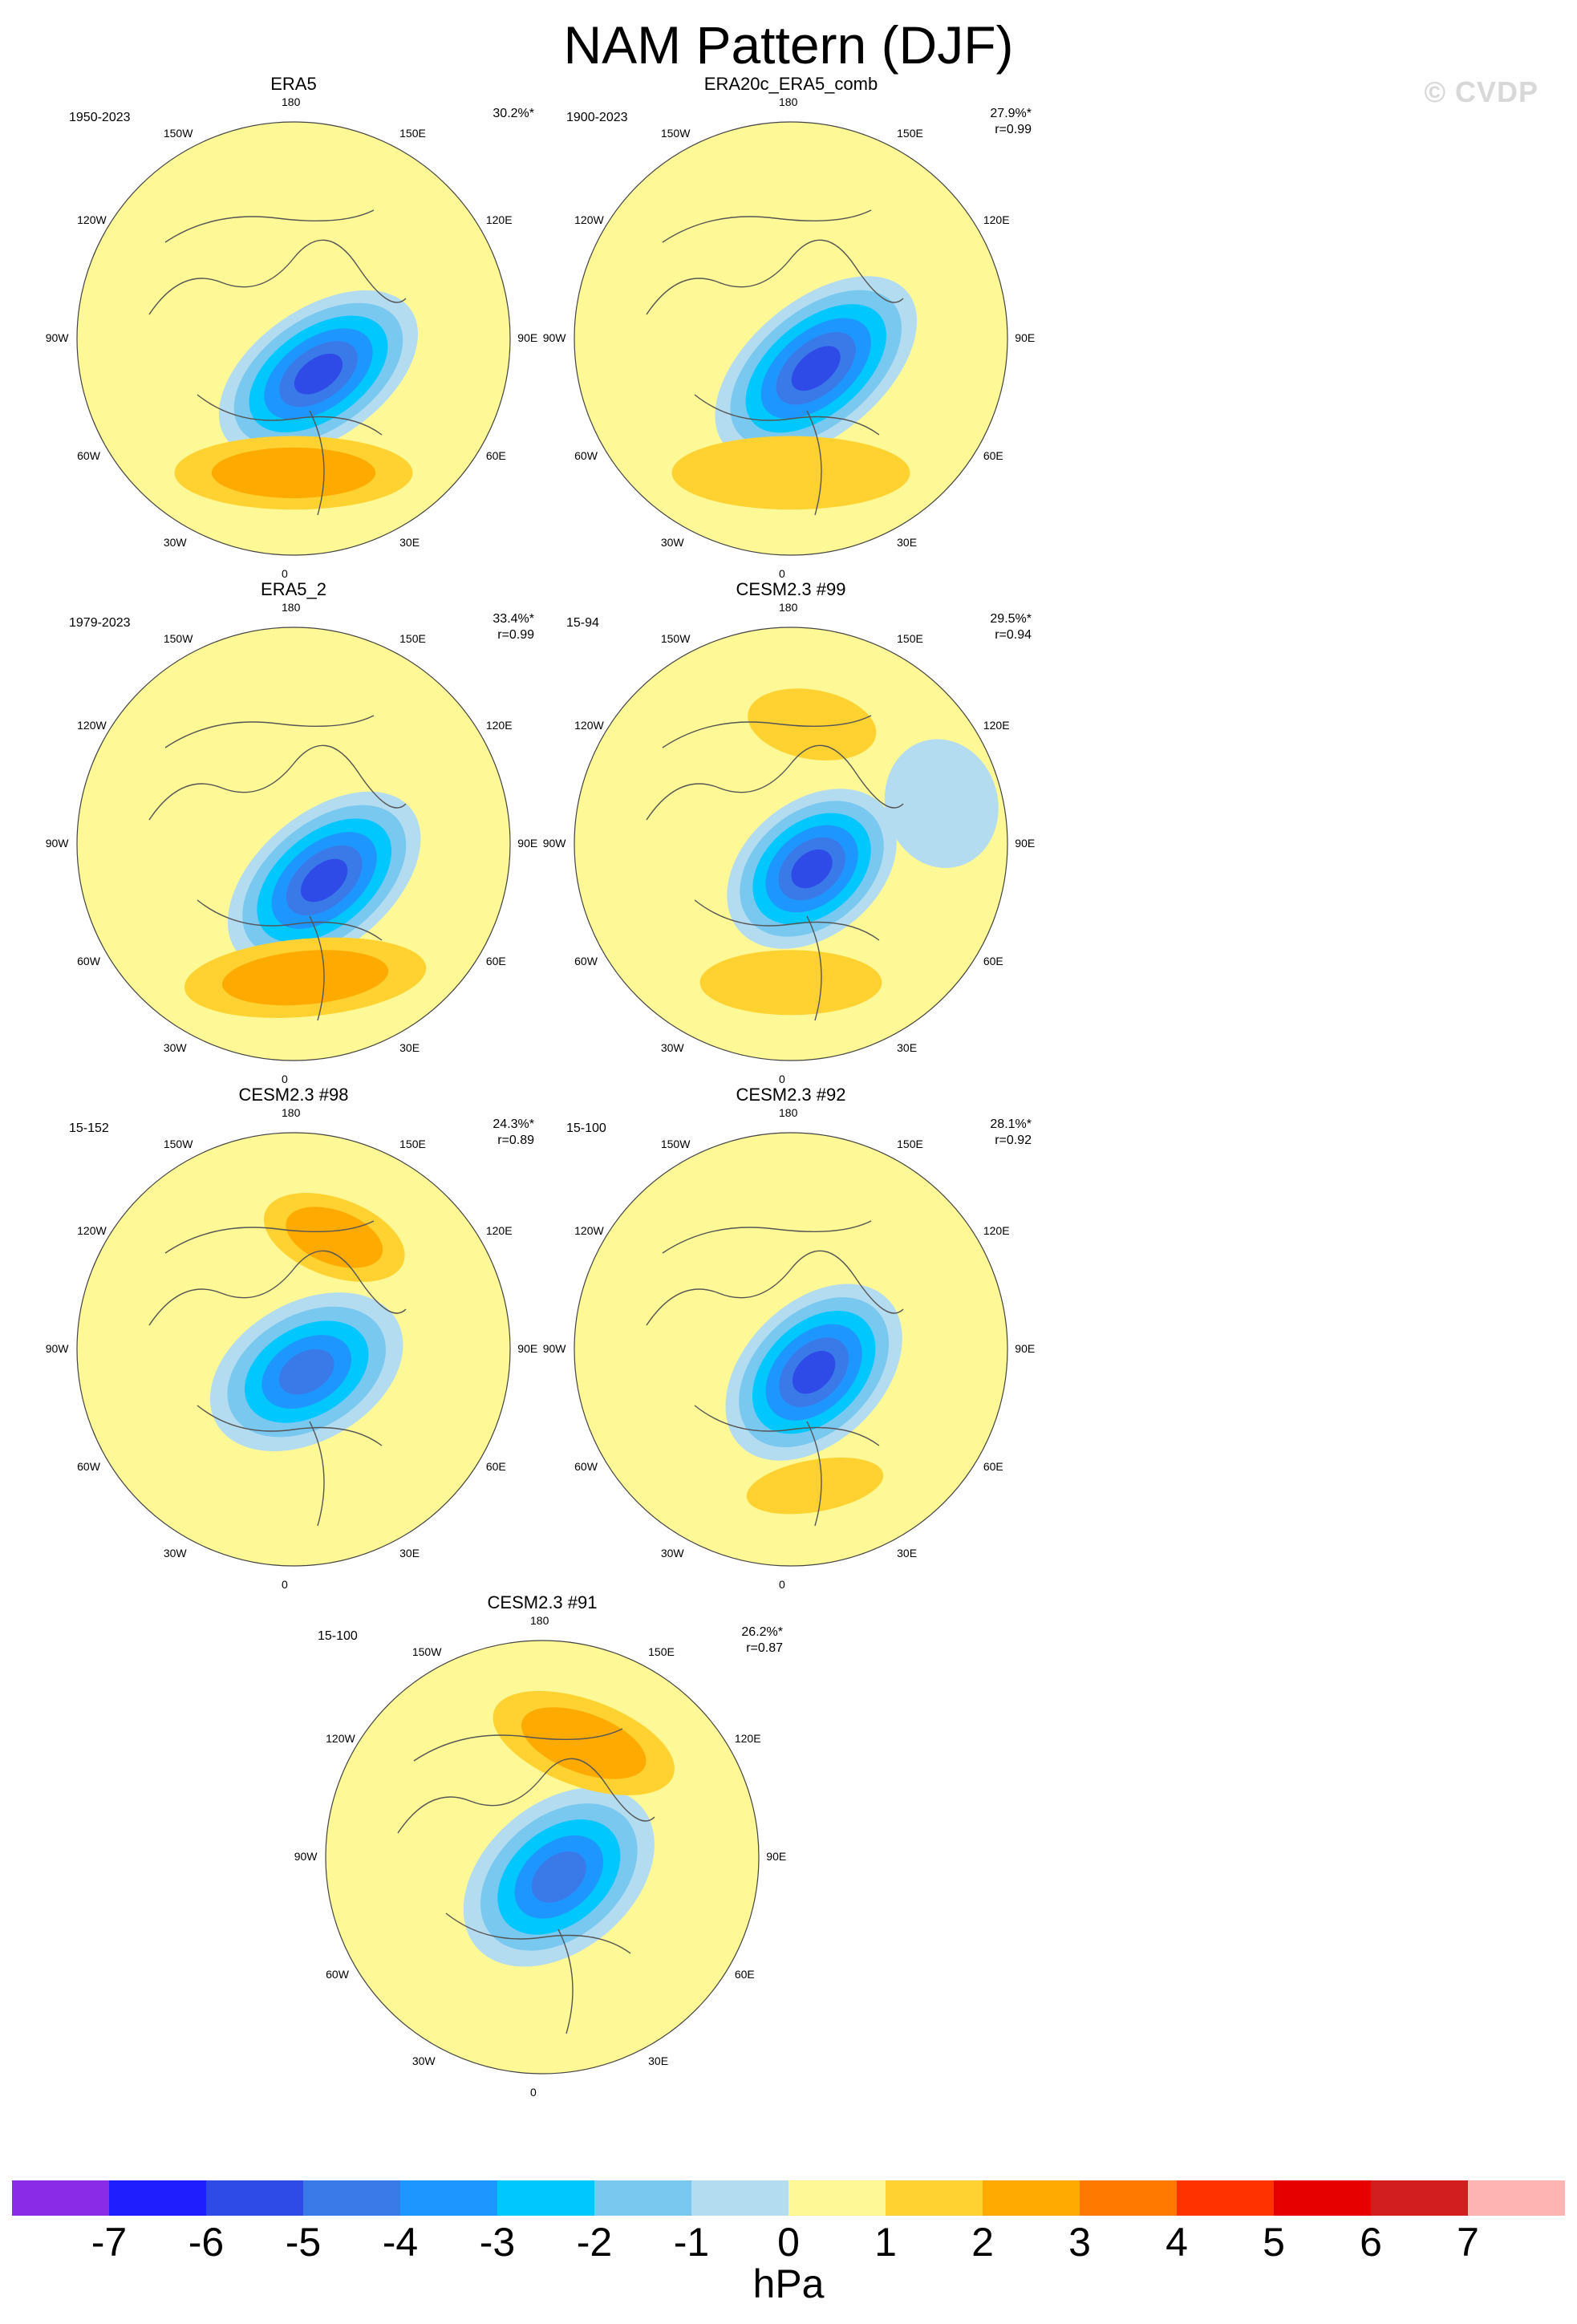 This screenshot has height=2324, width=1577. What do you see at coordinates (975, 1133) in the screenshot?
I see `panel-stats: 28.1%* r=0.92` at bounding box center [975, 1133].